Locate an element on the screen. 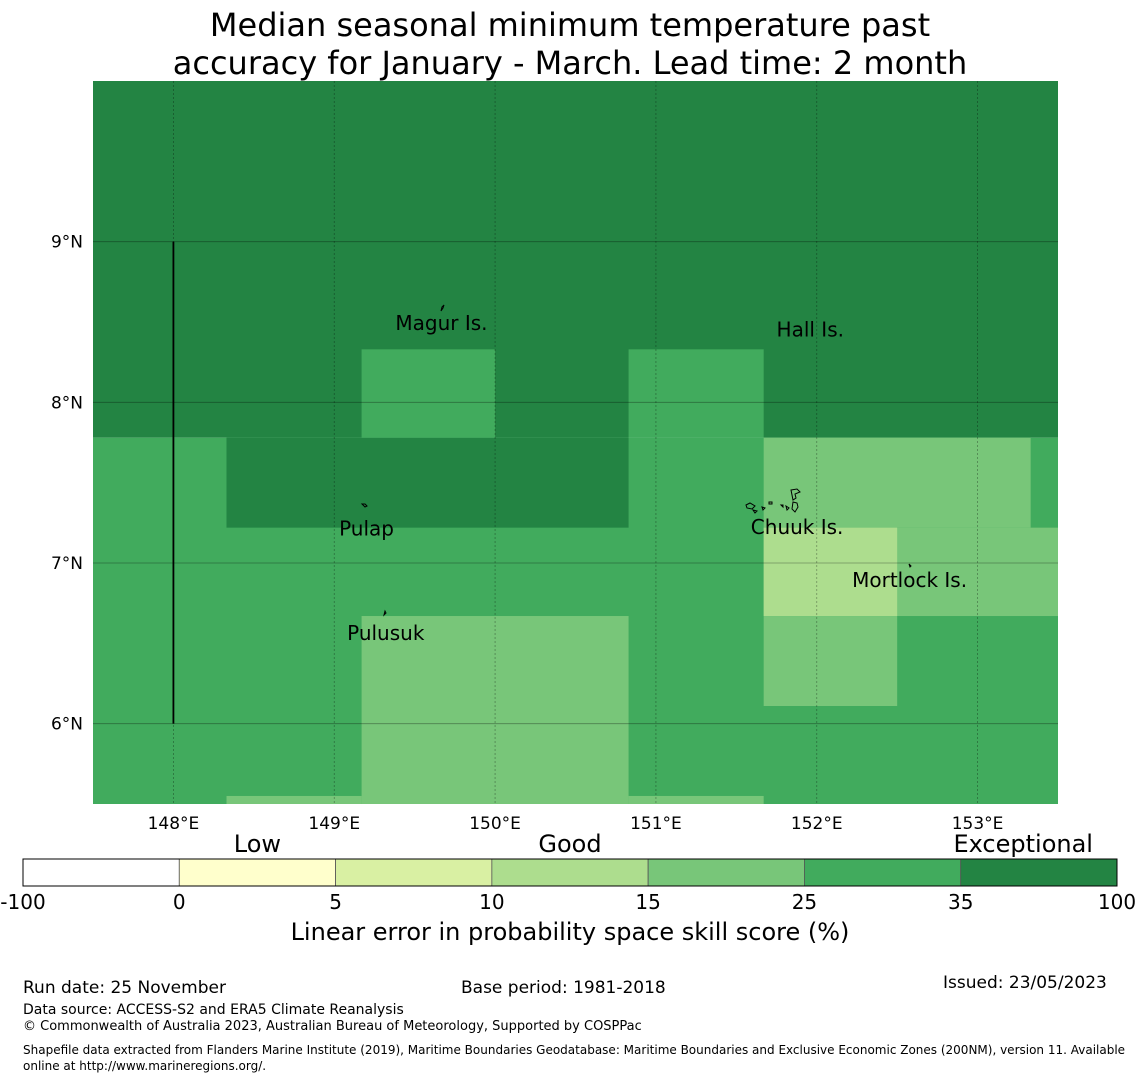  legend-tick-label: 0 is located at coordinates (179, 902).